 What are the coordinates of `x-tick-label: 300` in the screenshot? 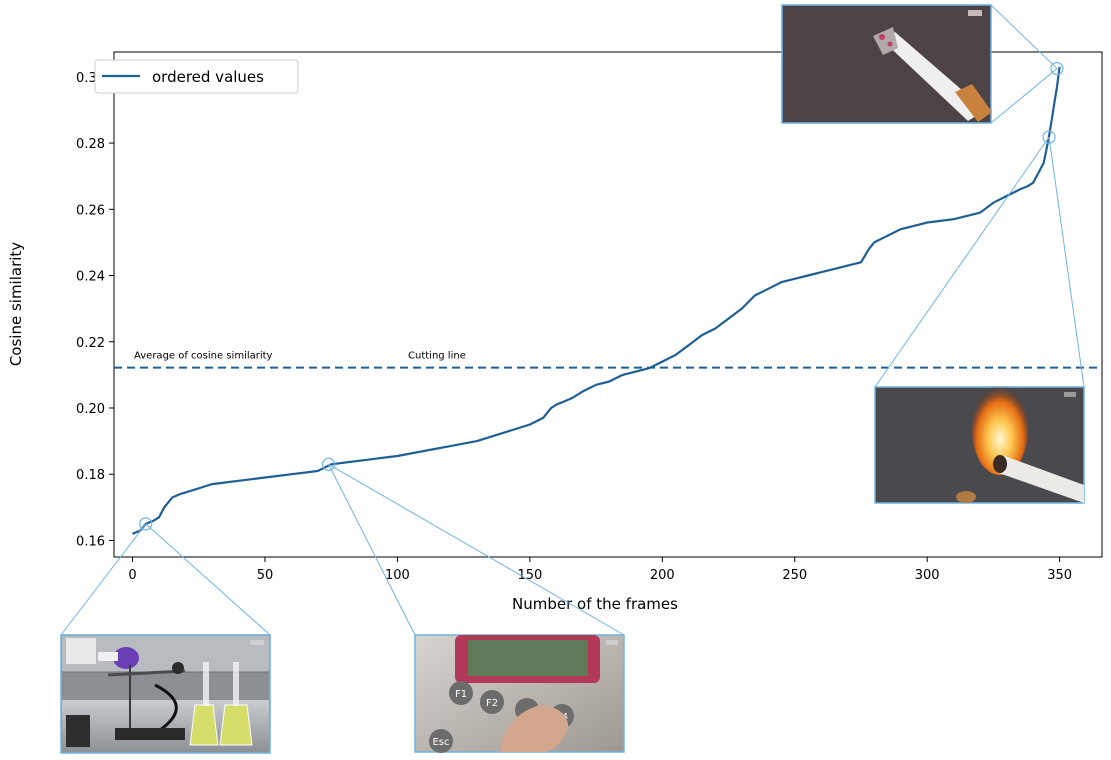 It's located at (927, 575).